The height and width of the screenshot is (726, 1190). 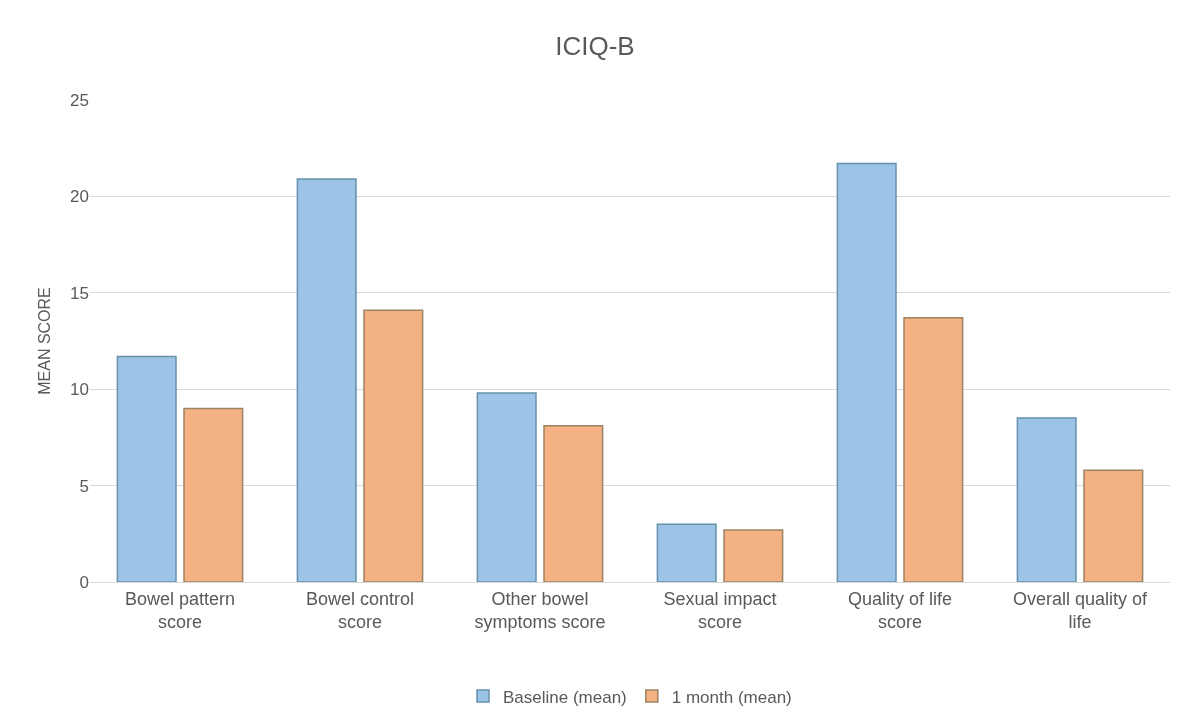 I want to click on y-tick-label: 15, so click(x=79, y=293).